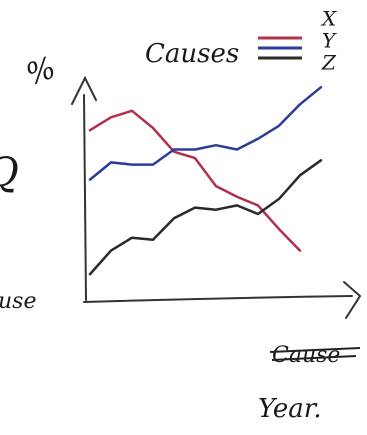  Describe the element at coordinates (222, 300) in the screenshot. I see `x-axis` at that location.